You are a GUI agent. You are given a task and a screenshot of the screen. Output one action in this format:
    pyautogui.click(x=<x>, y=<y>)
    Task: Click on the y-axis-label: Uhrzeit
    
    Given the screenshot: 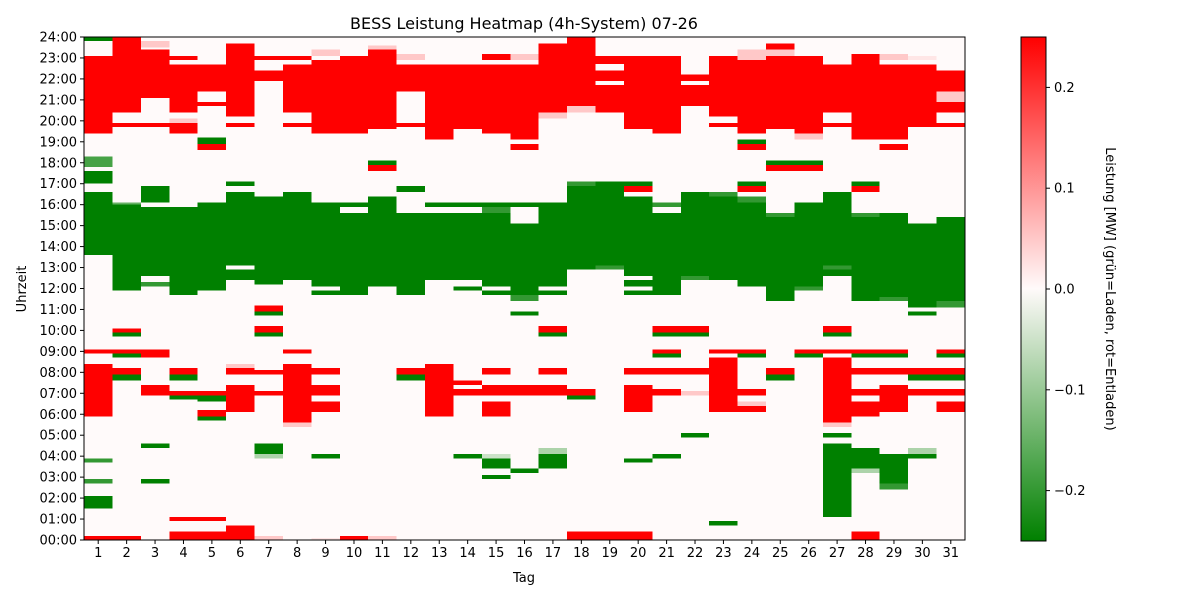 What is the action you would take?
    pyautogui.click(x=22, y=289)
    